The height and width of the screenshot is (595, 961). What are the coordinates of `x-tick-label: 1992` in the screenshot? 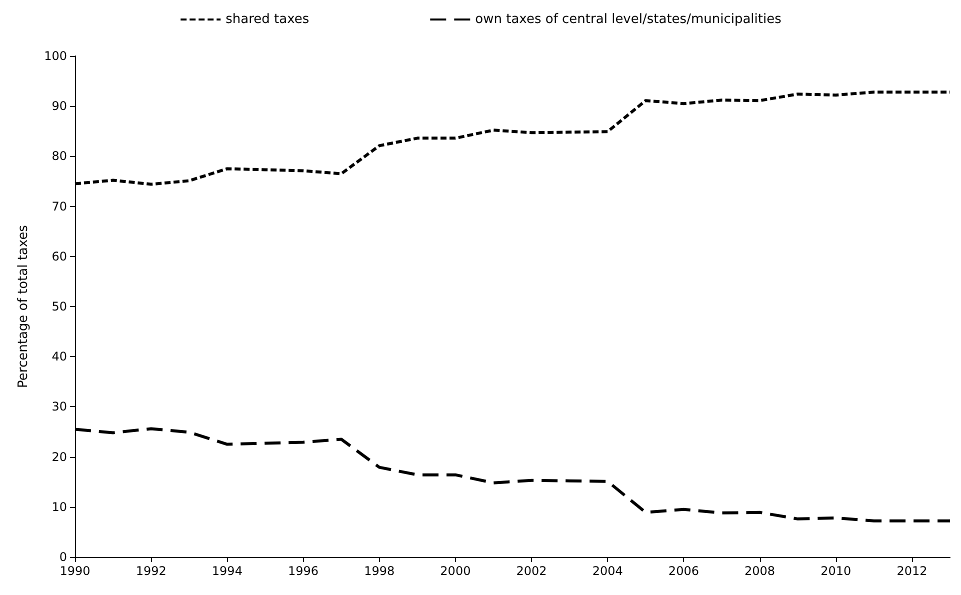 It's located at (151, 571).